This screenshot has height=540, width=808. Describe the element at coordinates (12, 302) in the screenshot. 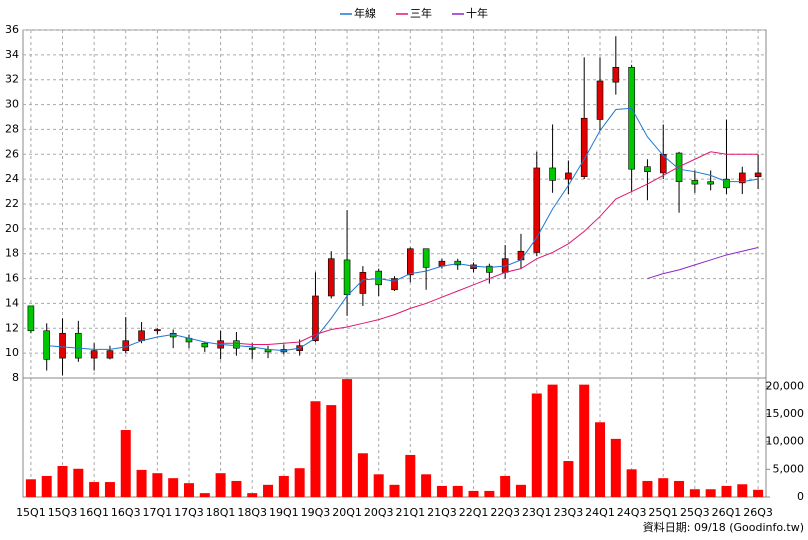

I see `y-tick-label: 14` at that location.